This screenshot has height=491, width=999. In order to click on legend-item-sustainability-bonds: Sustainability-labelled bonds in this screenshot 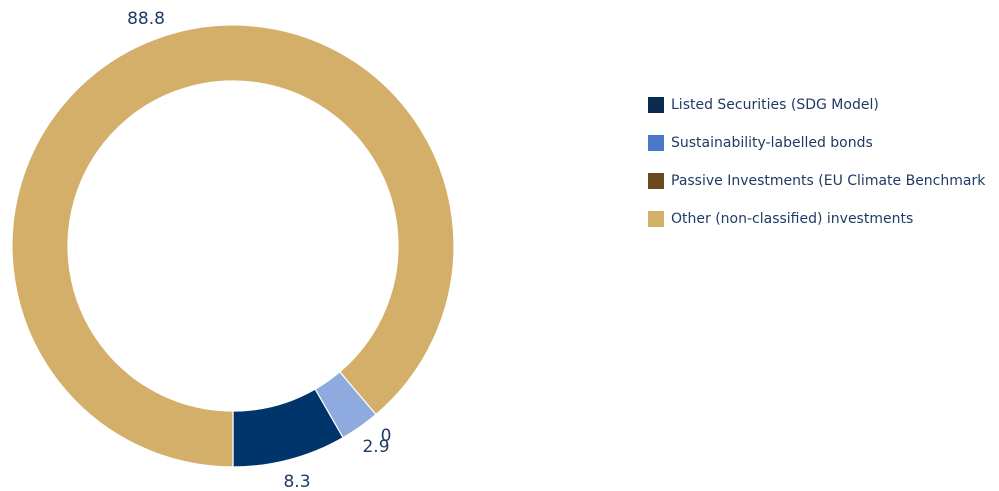, I will do `click(816, 143)`.